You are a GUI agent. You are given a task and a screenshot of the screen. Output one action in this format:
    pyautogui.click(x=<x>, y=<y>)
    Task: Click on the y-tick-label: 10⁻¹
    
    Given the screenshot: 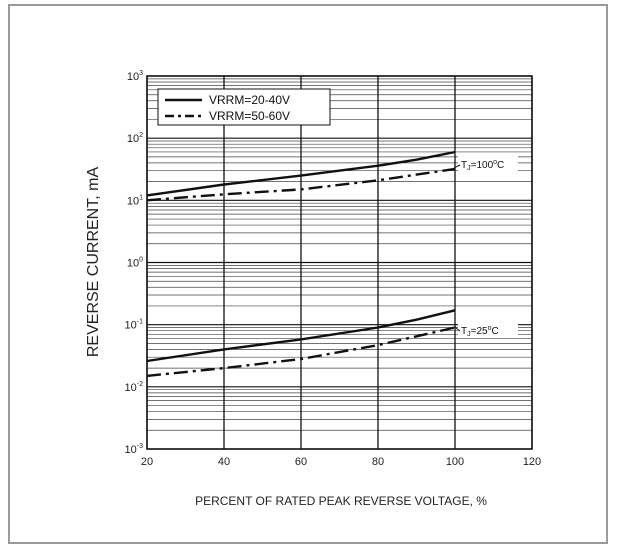 What is the action you would take?
    pyautogui.click(x=134, y=325)
    